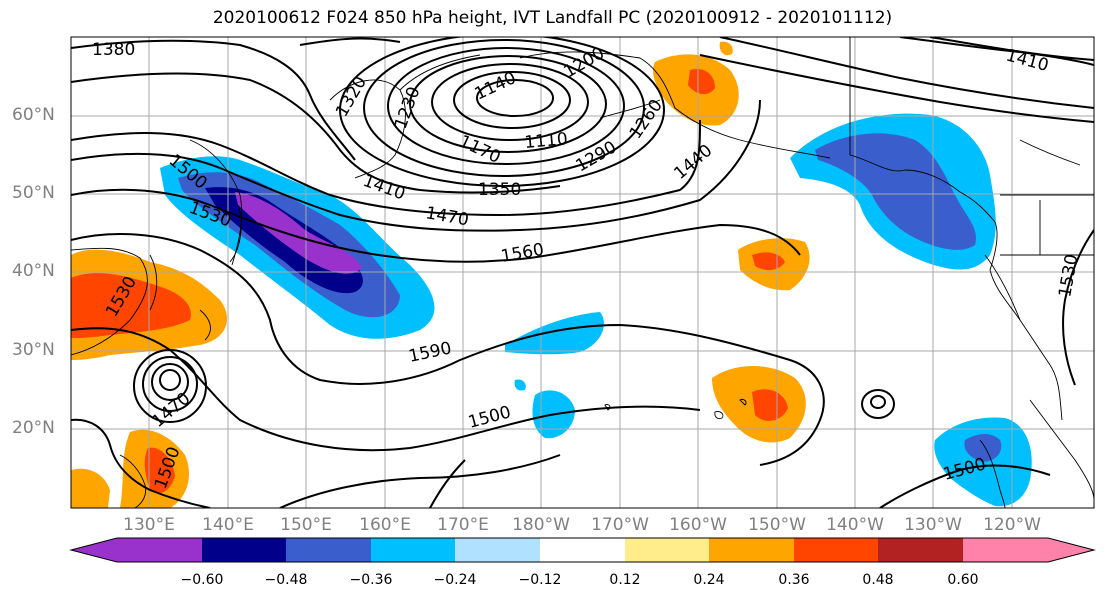  Describe the element at coordinates (455, 580) in the screenshot. I see `colorbar-tick-label: −0.24` at that location.